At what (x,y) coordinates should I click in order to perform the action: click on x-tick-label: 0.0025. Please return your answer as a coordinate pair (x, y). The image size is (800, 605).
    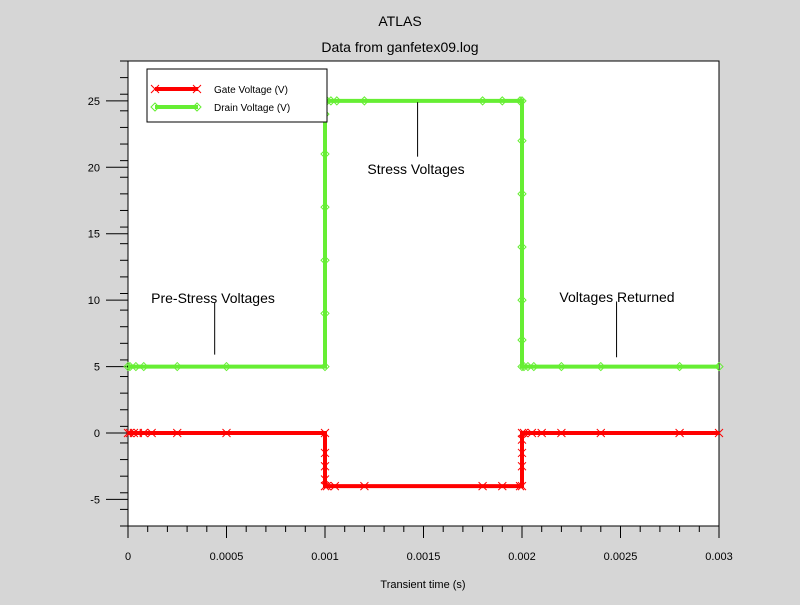
    Looking at the image, I should click on (621, 557).